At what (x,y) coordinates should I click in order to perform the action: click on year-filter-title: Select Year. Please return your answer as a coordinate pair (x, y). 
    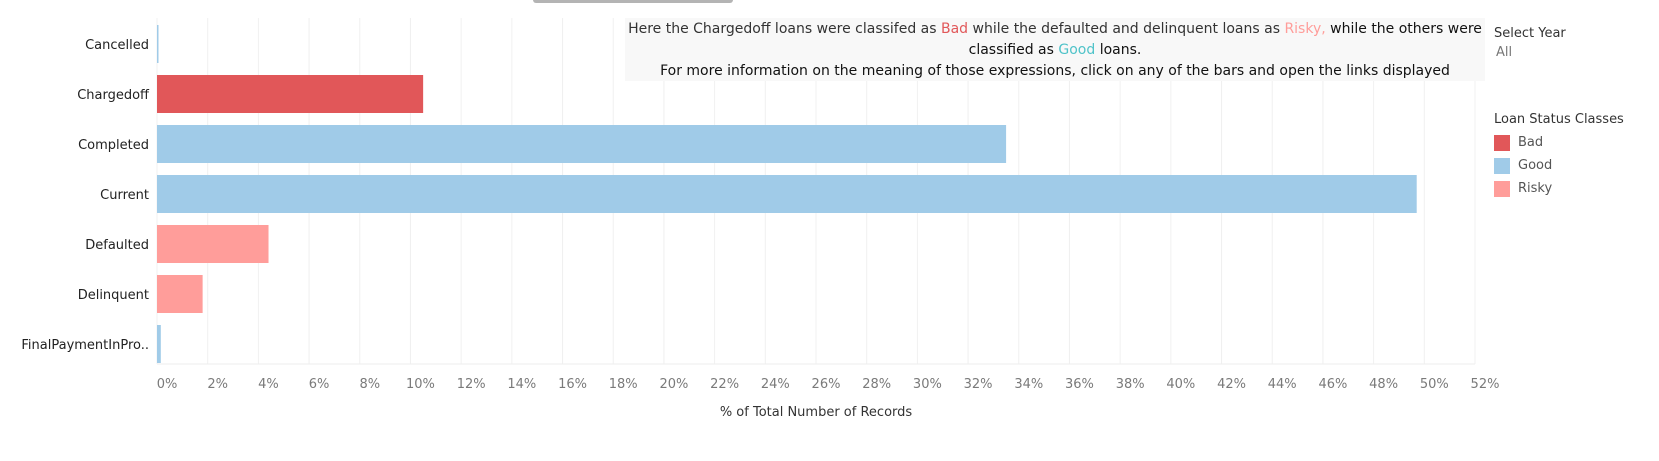
    Looking at the image, I should click on (1530, 33).